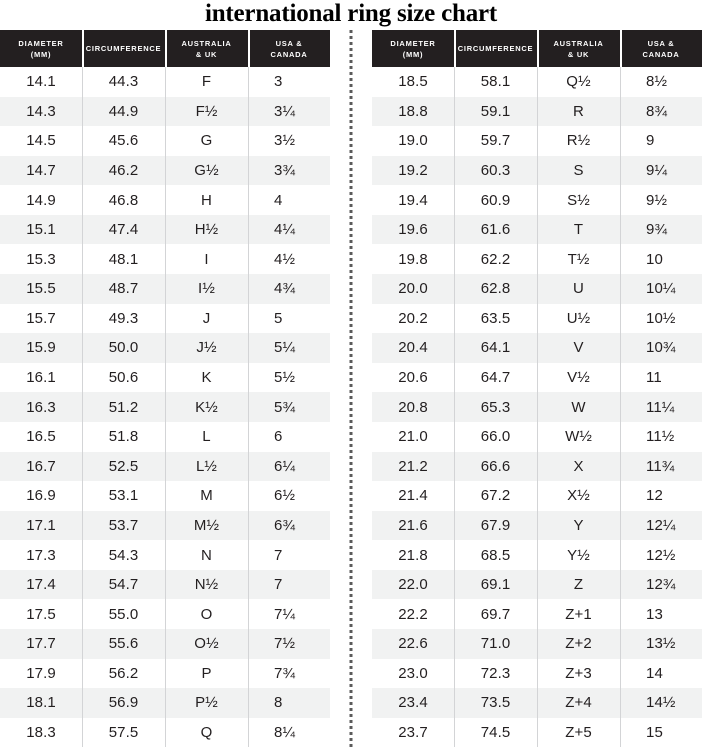 The image size is (702, 747). What do you see at coordinates (495, 673) in the screenshot?
I see `cell-circumference: 72.3` at bounding box center [495, 673].